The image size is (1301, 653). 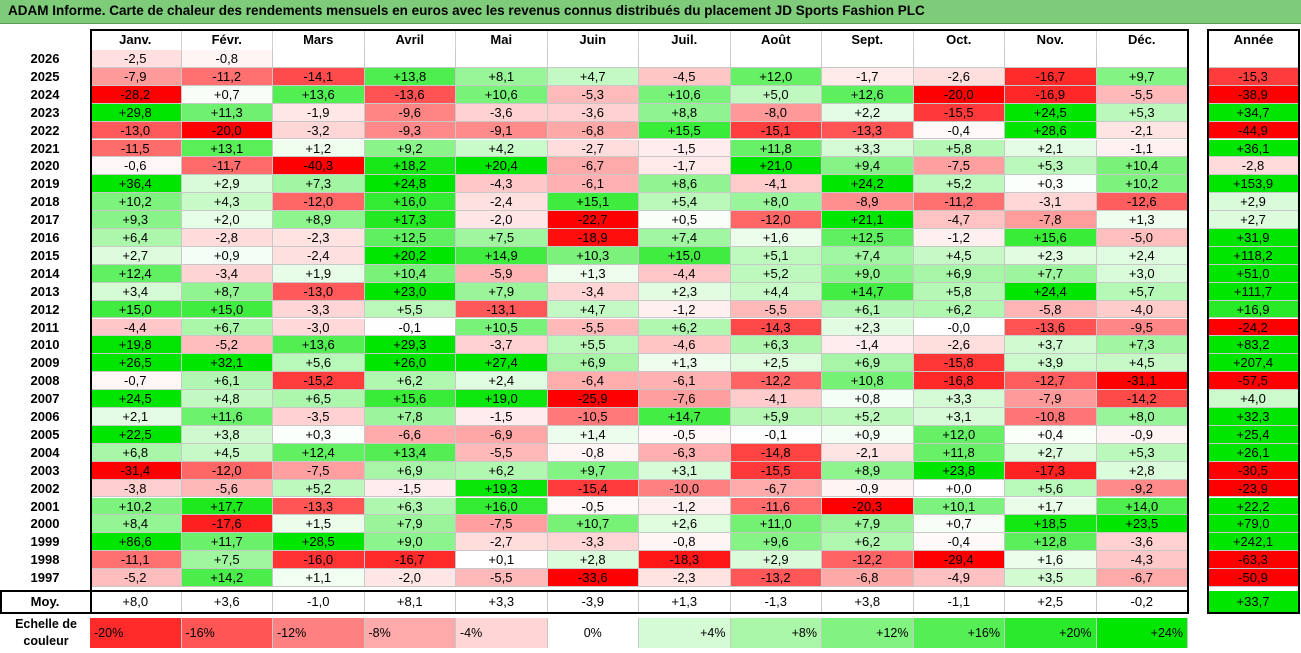 I want to click on heatmap-cell: -11,1, so click(x=136, y=560).